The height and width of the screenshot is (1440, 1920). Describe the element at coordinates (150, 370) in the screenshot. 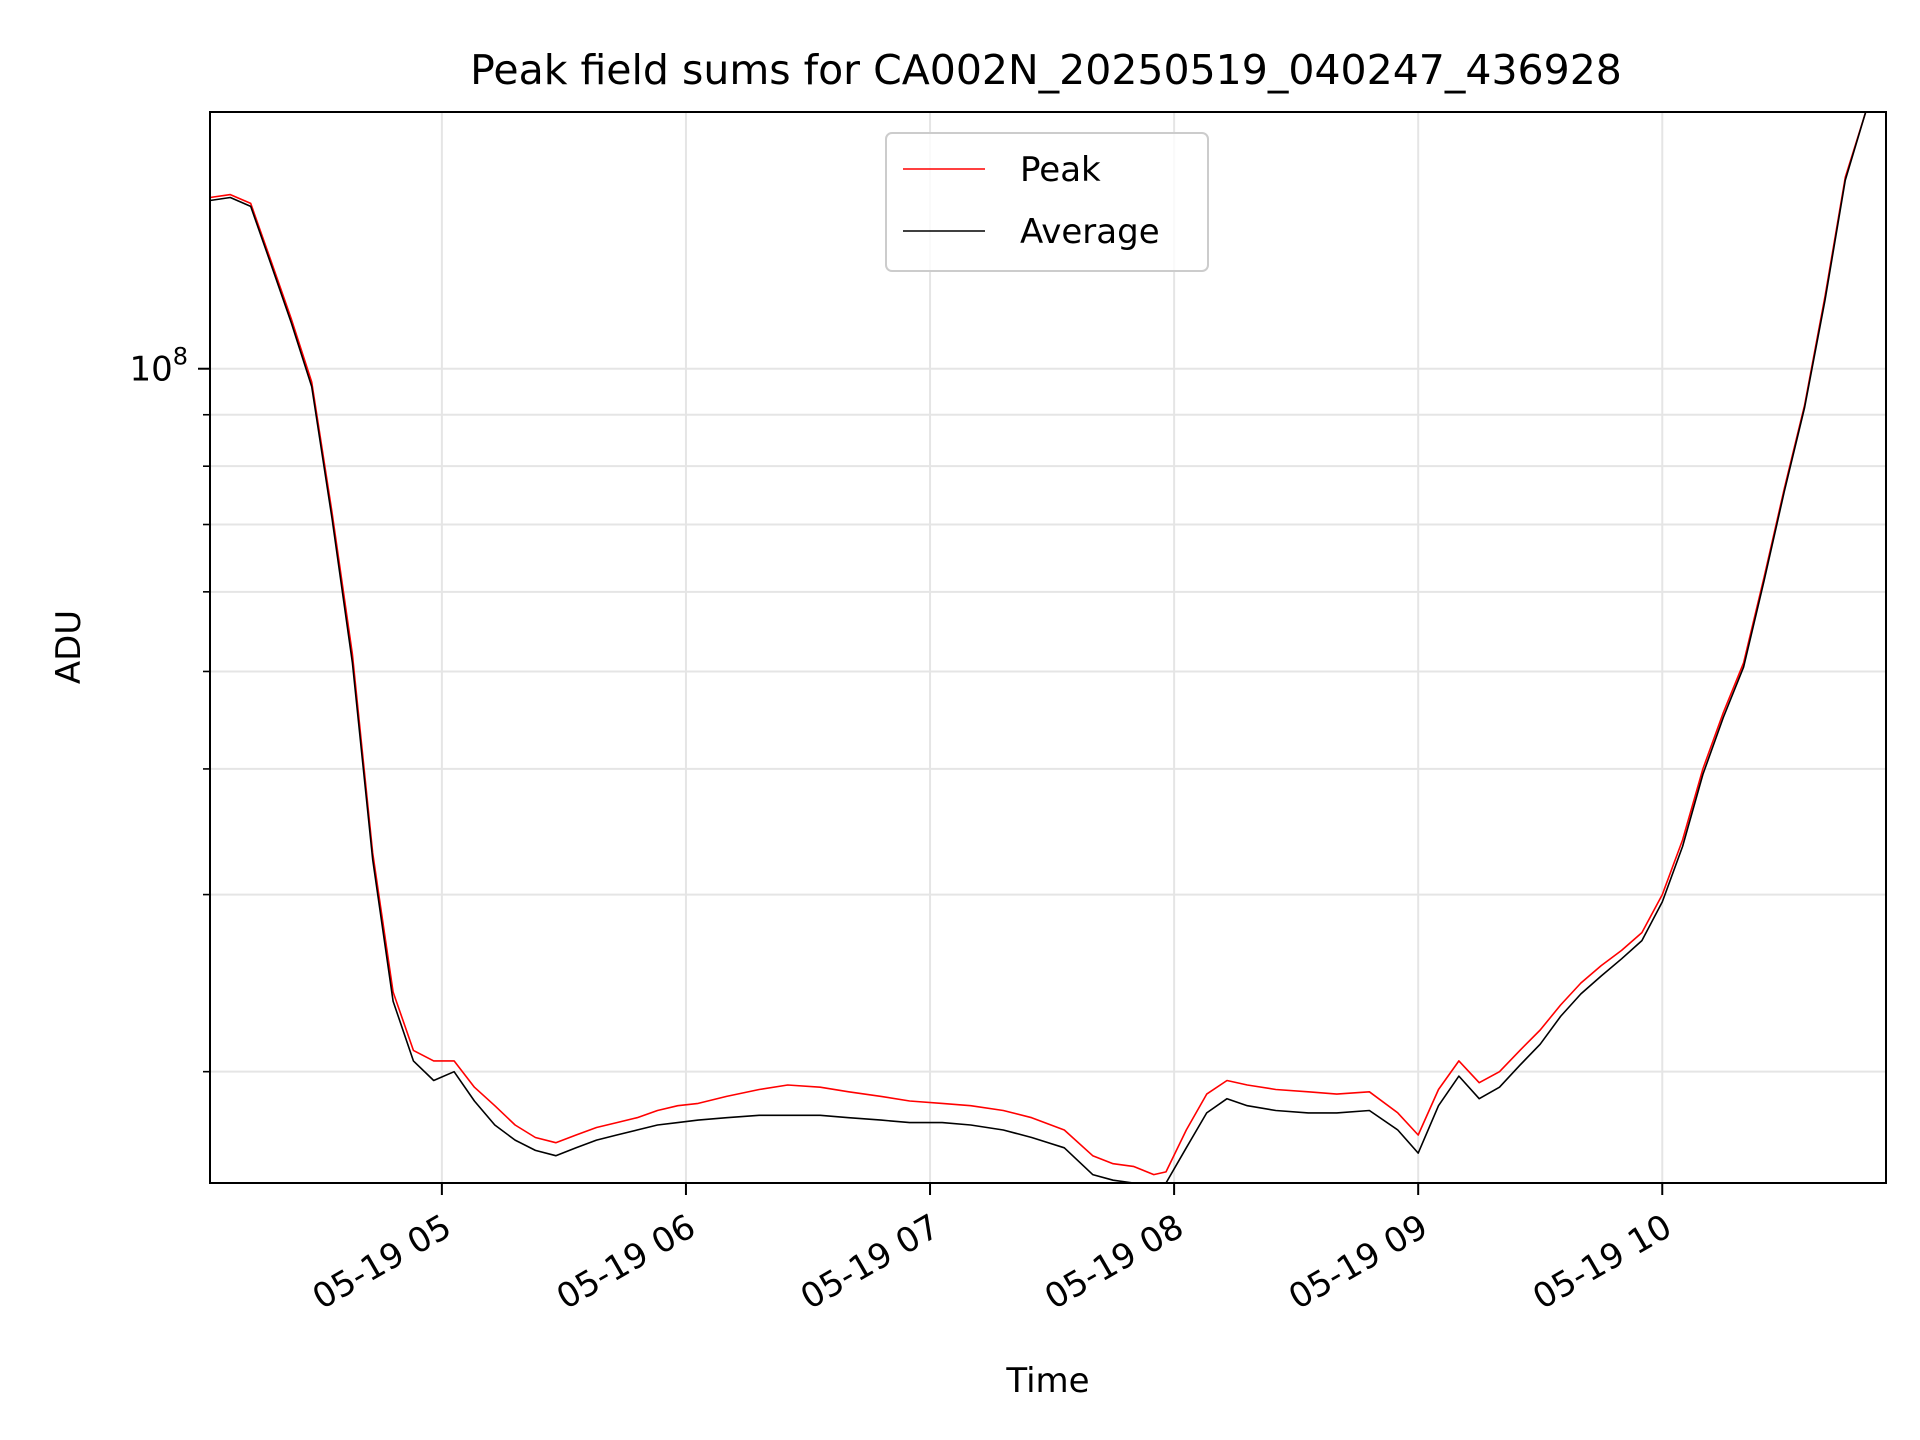

I see `y-tick-label-base: 10` at that location.